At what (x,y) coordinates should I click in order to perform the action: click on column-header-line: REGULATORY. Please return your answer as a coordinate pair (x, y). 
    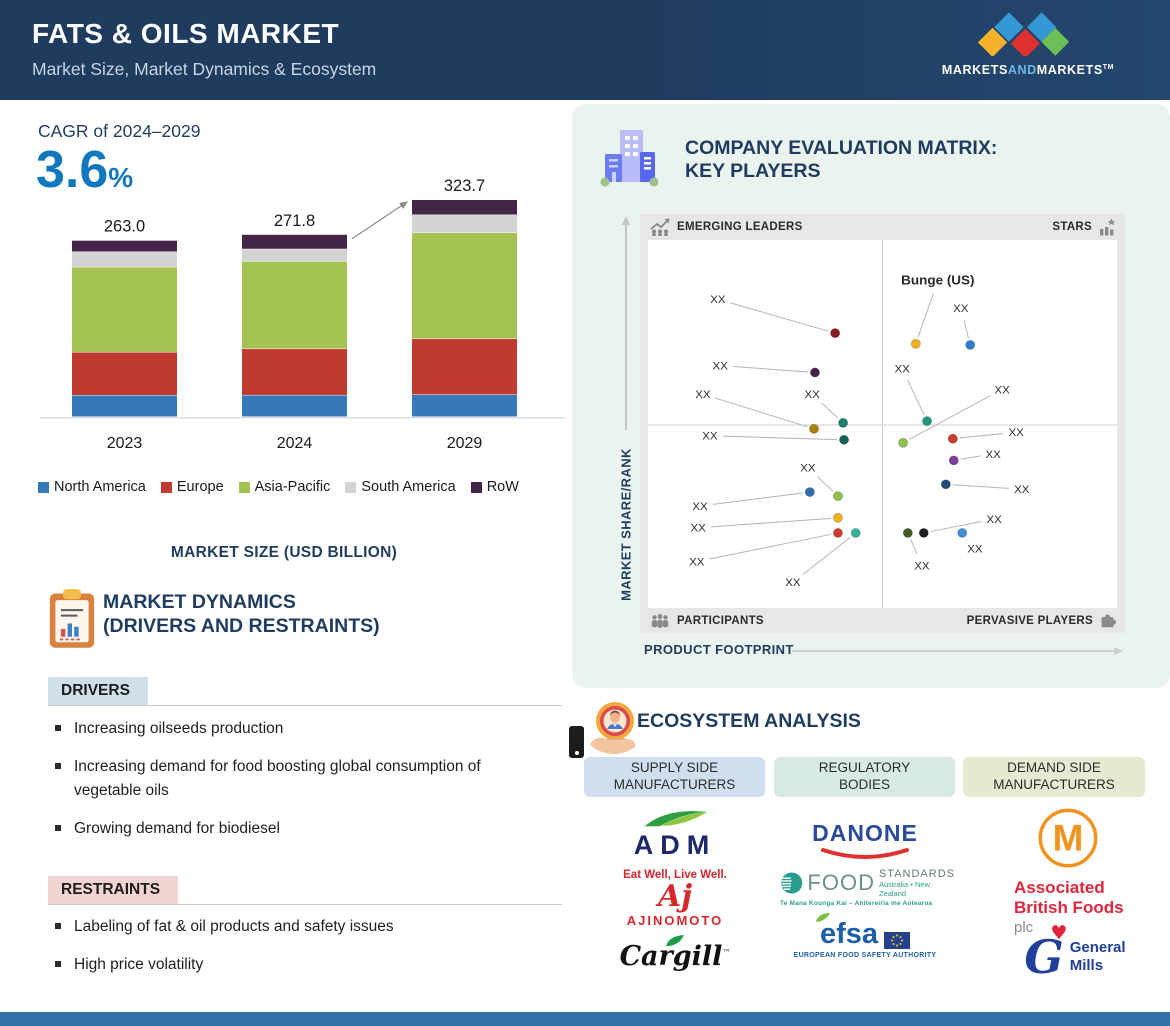
    Looking at the image, I should click on (864, 768).